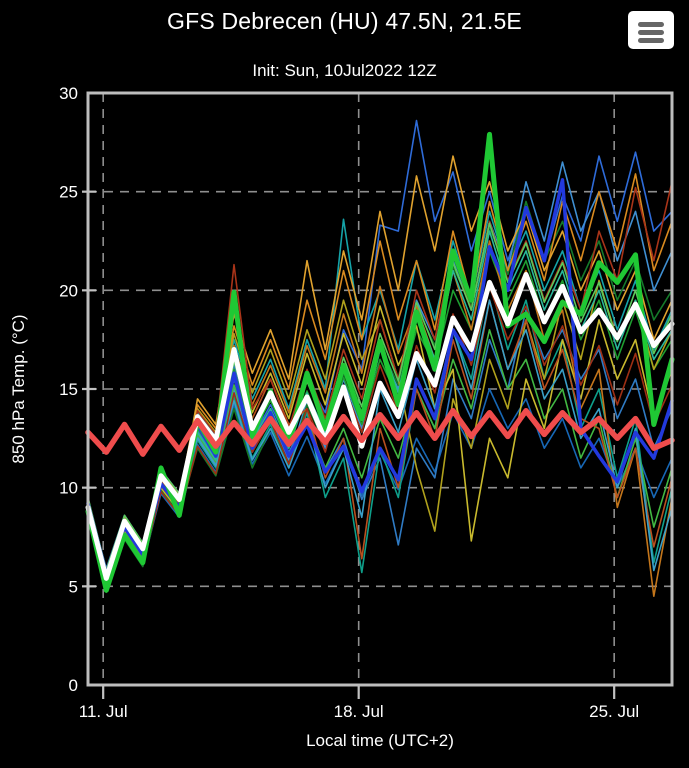  Describe the element at coordinates (68, 93) in the screenshot. I see `y-tick-label: 30` at that location.